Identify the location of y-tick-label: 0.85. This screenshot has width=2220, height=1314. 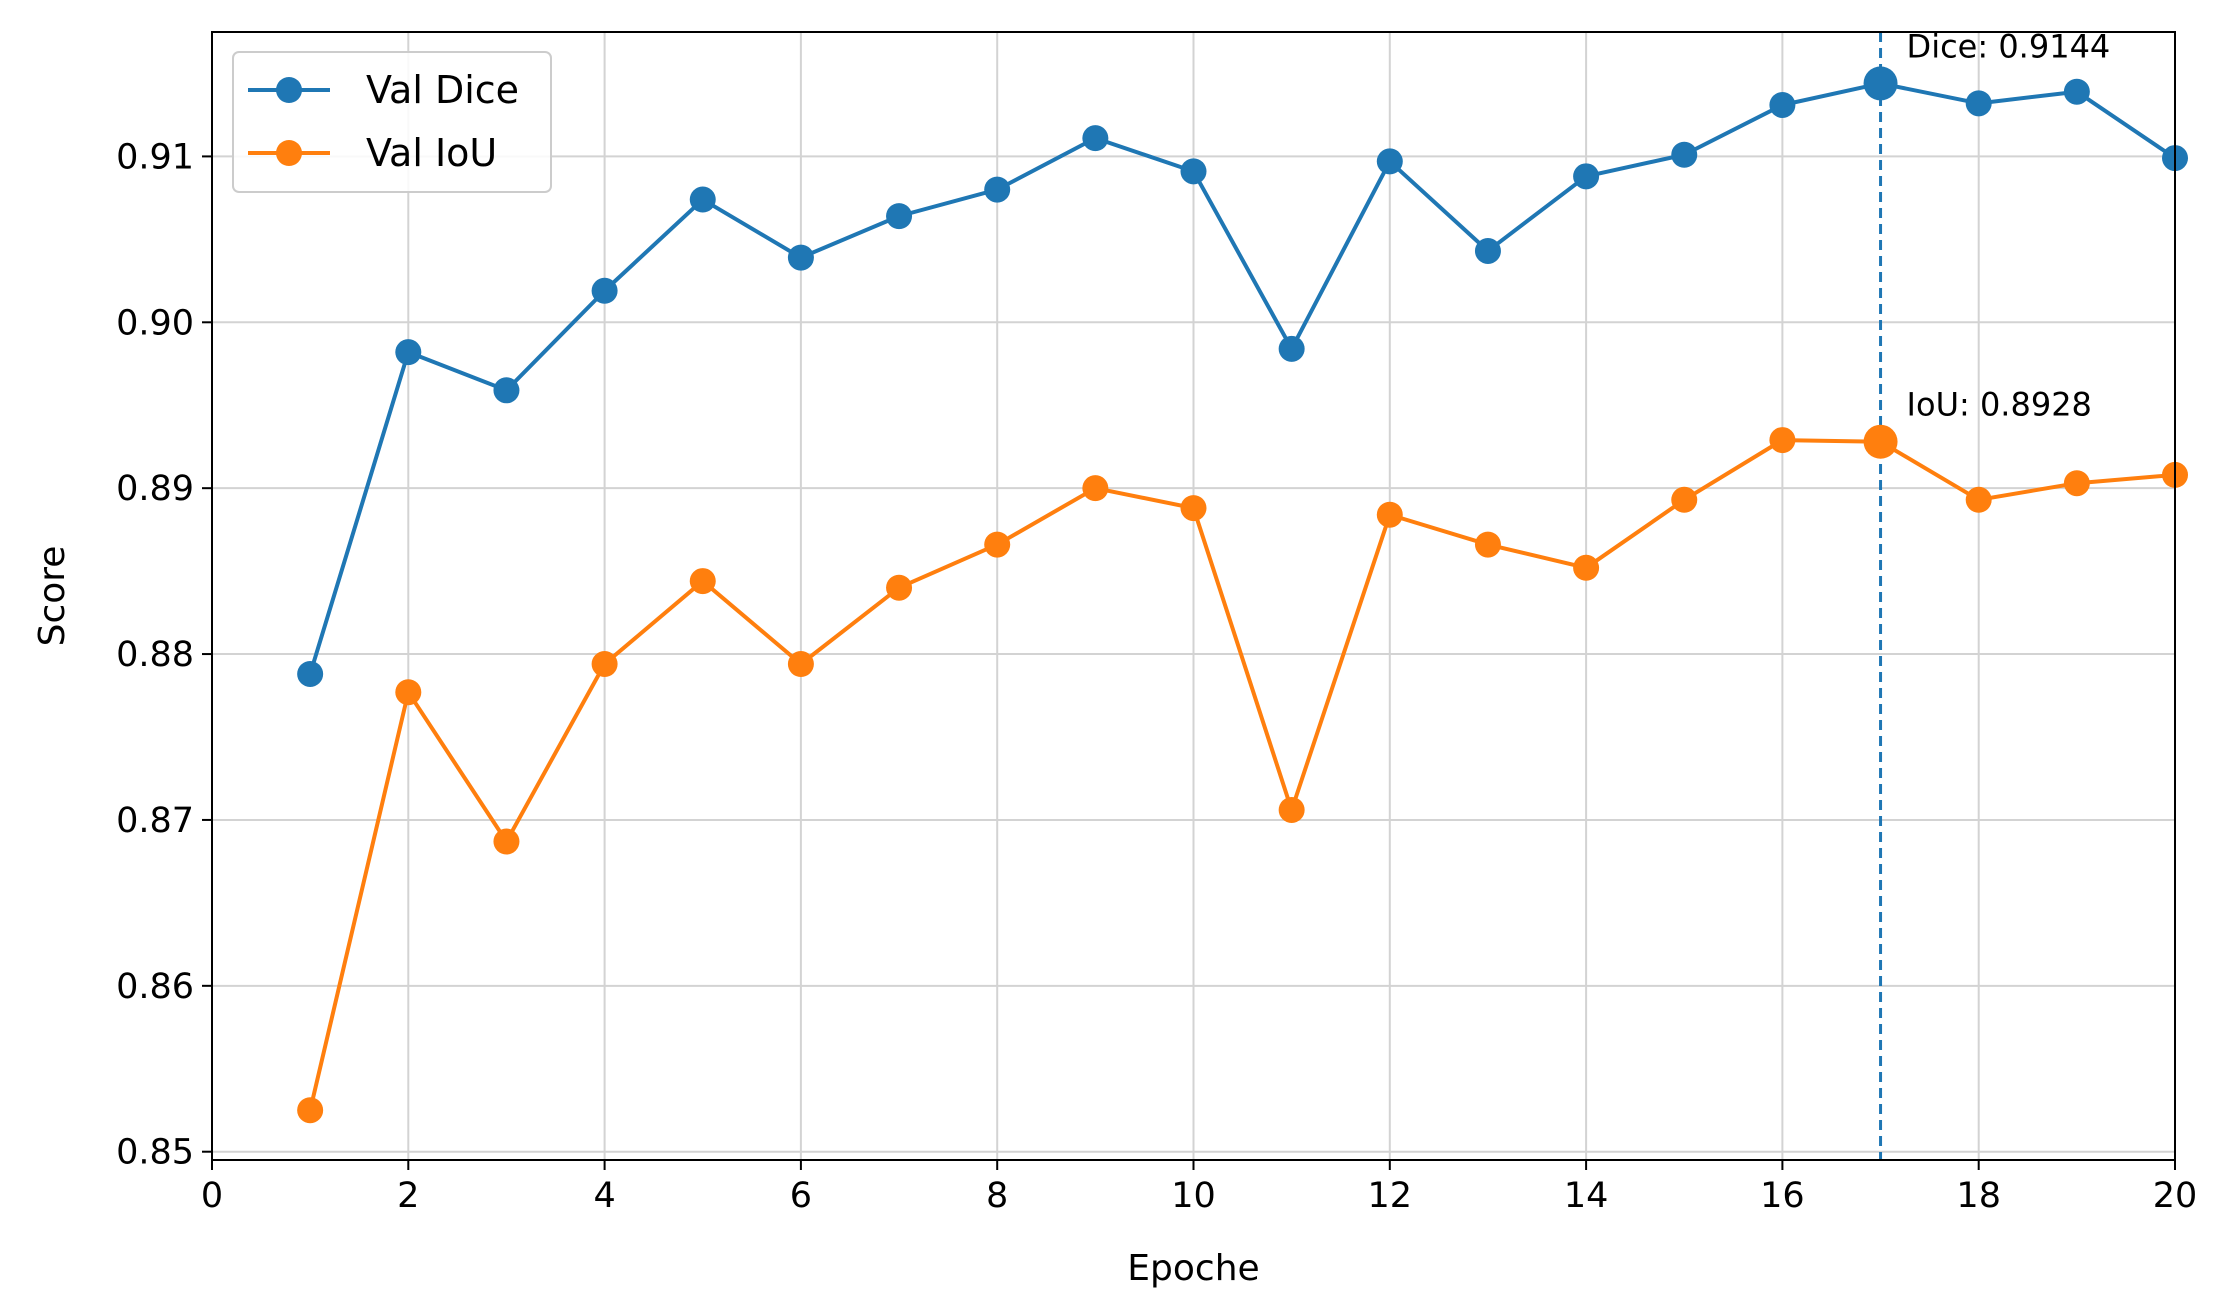
(155, 1153).